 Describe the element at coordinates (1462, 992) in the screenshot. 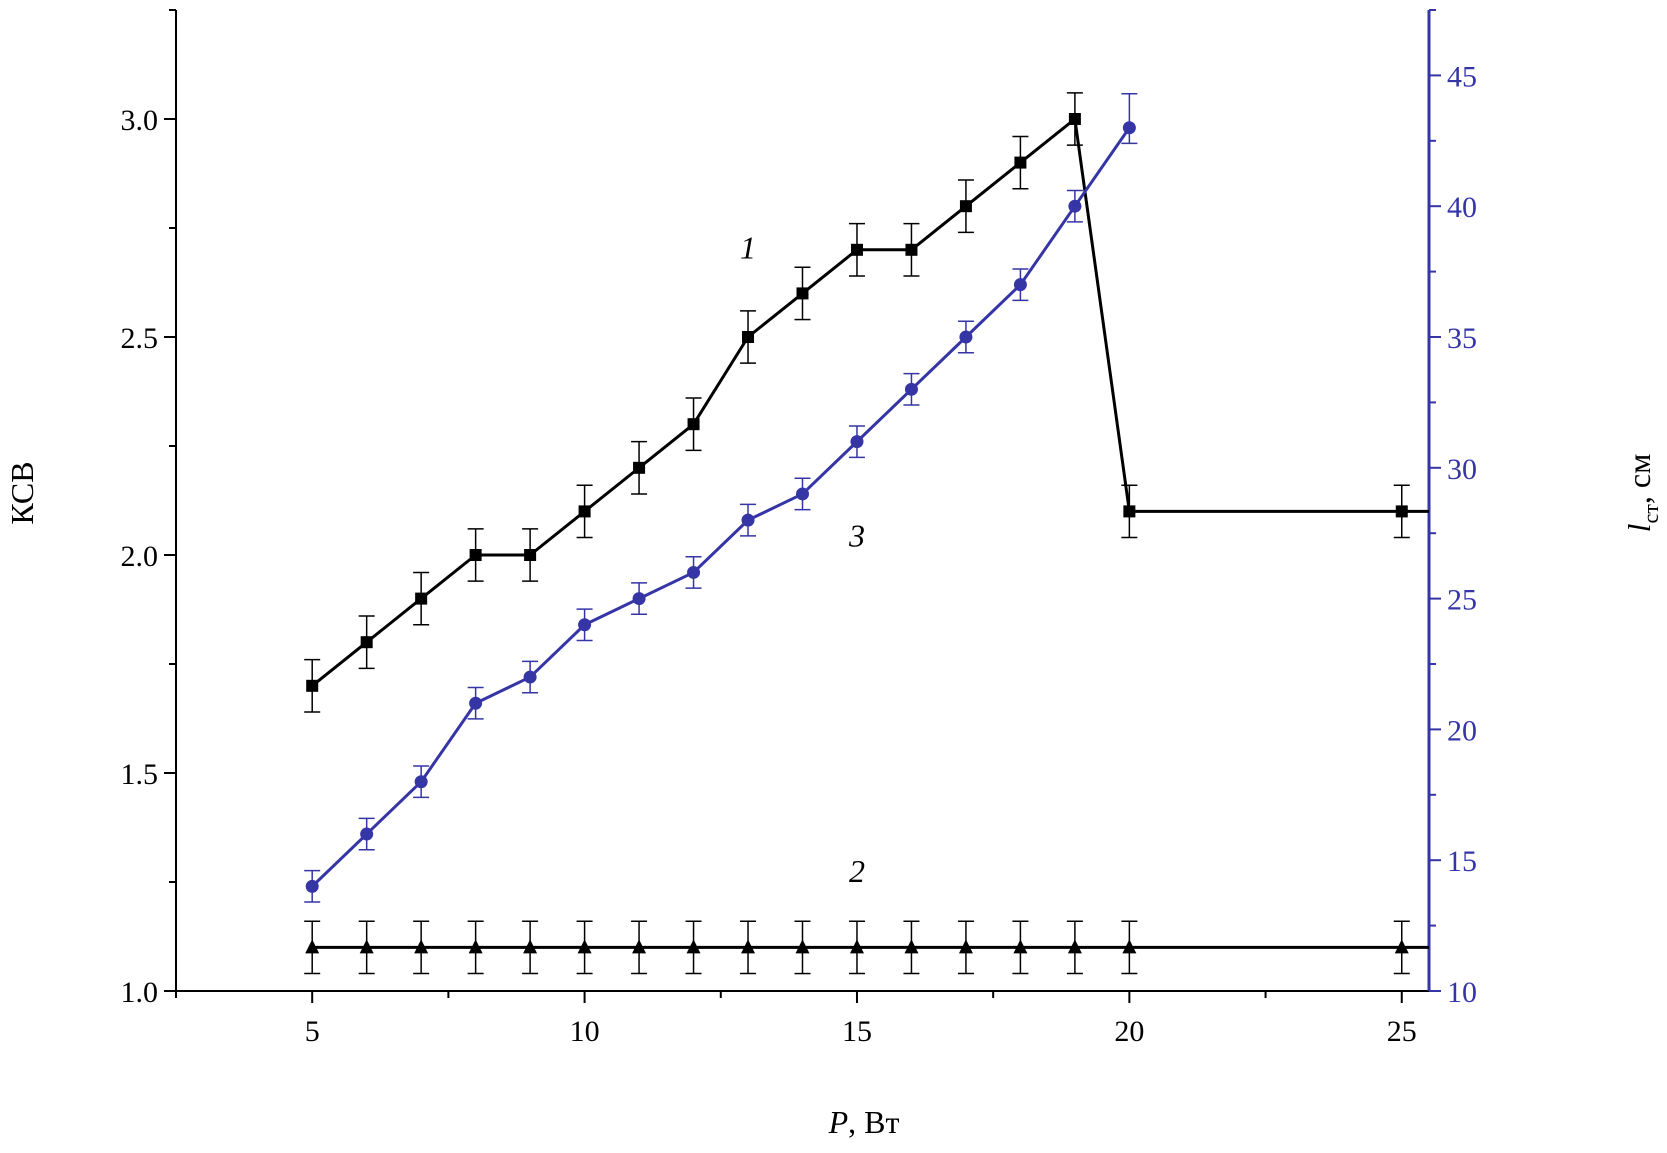

I see `y-right-tick-label: 10` at that location.